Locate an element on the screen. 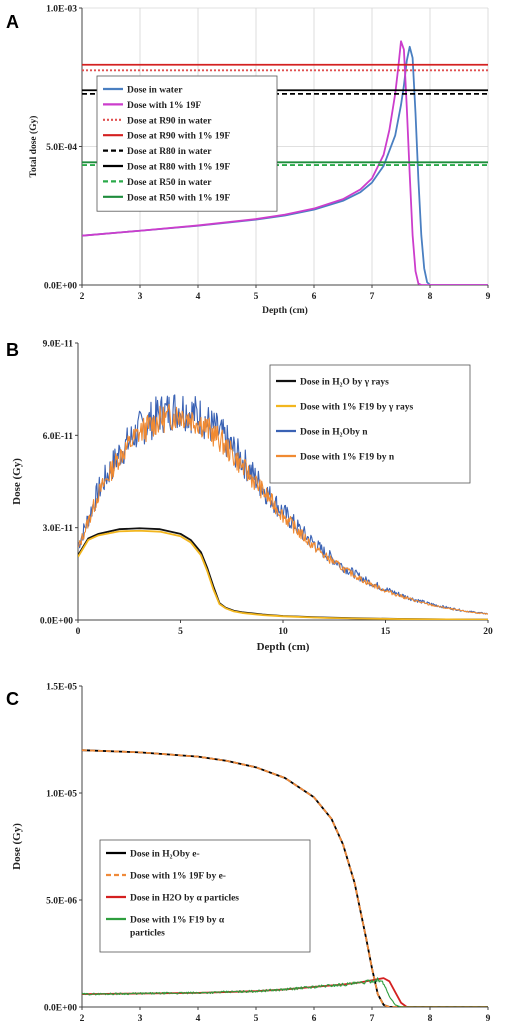  y-tick-label: 5.0E-06 is located at coordinates (61, 902).